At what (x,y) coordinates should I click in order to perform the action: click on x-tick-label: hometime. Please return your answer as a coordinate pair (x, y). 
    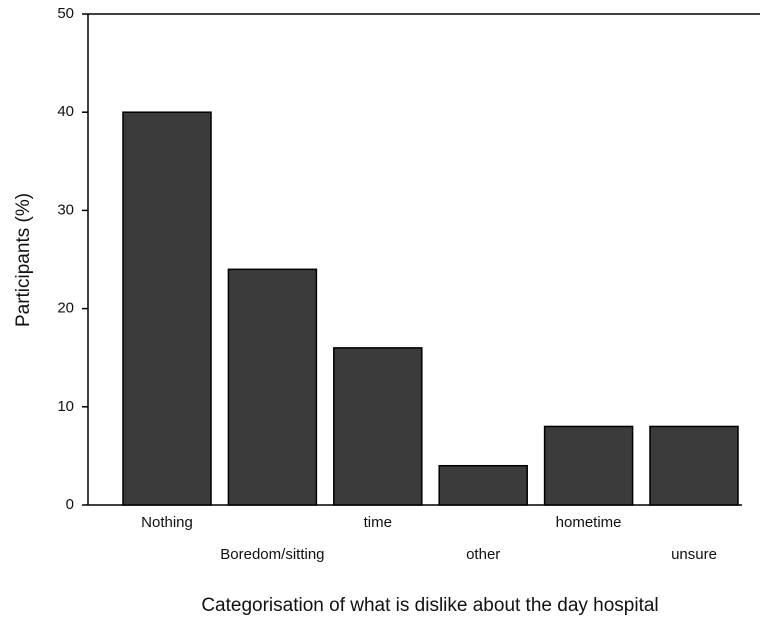
    Looking at the image, I should click on (589, 522).